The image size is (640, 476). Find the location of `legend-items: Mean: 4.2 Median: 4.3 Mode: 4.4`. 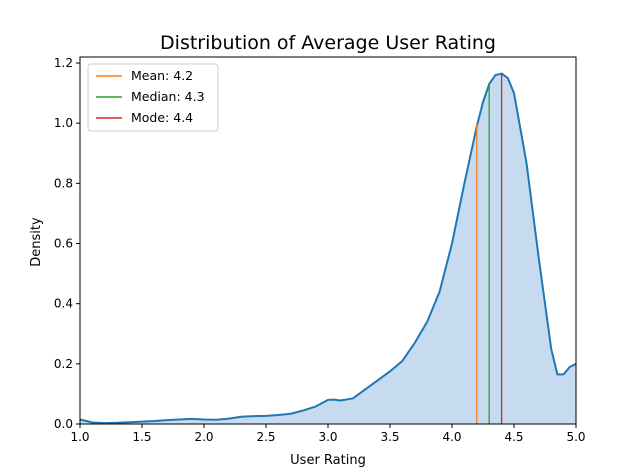

legend-items: Mean: 4.2 Median: 4.3 Mode: 4.4 is located at coordinates (150, 96).